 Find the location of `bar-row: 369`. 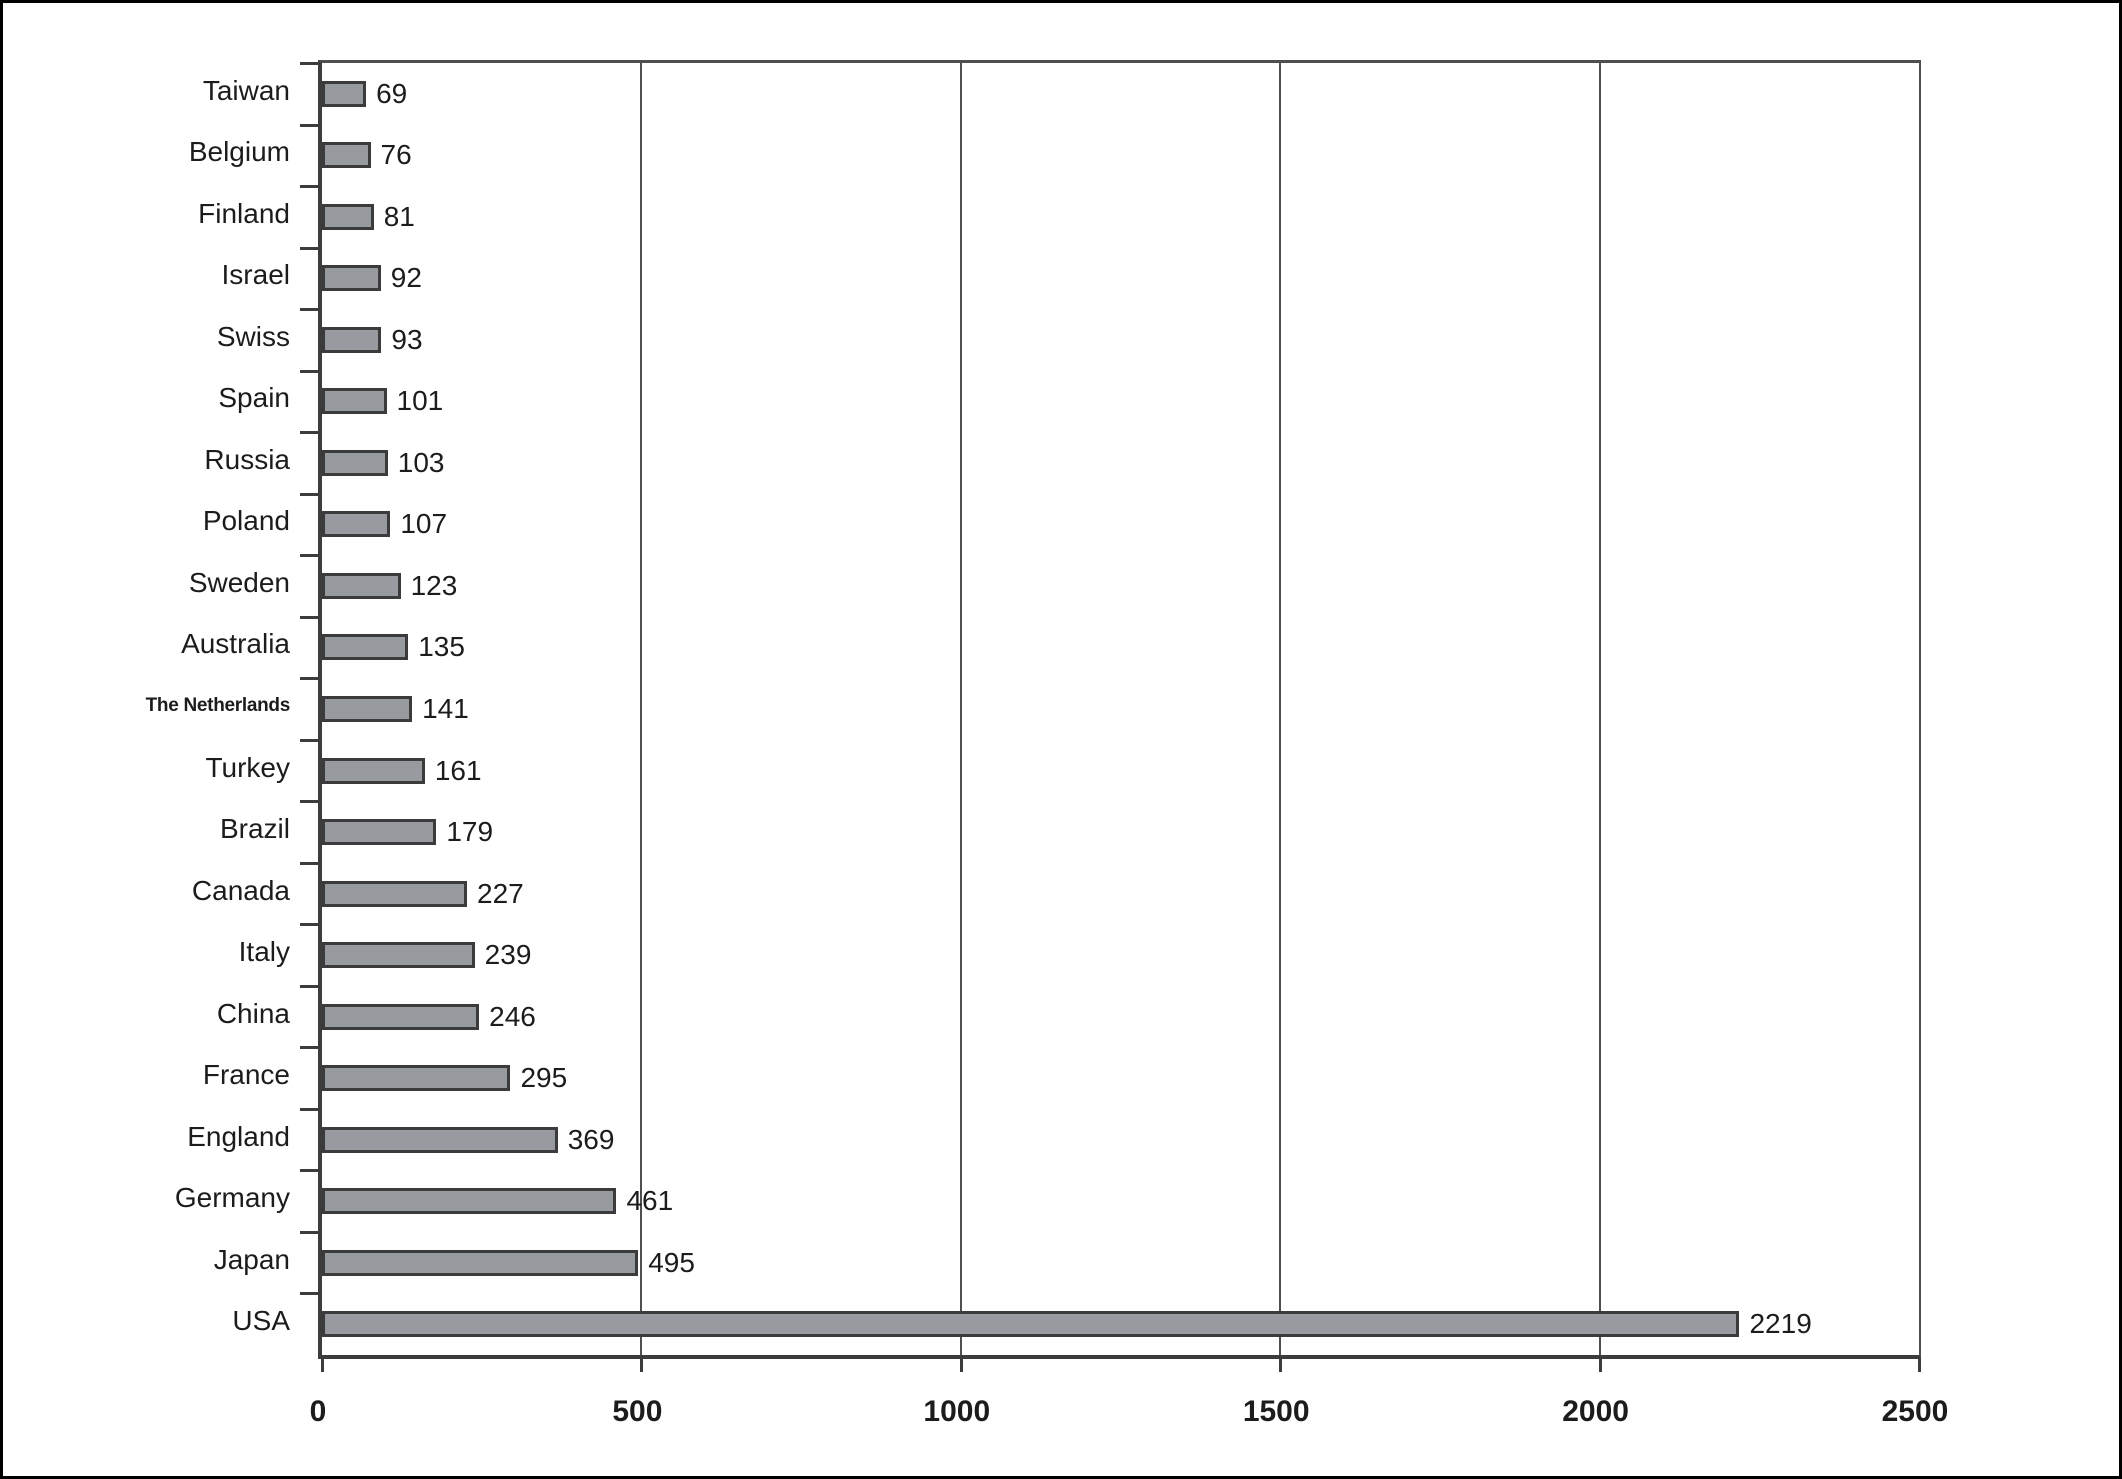

bar-row: 369 is located at coordinates (1120, 1140).